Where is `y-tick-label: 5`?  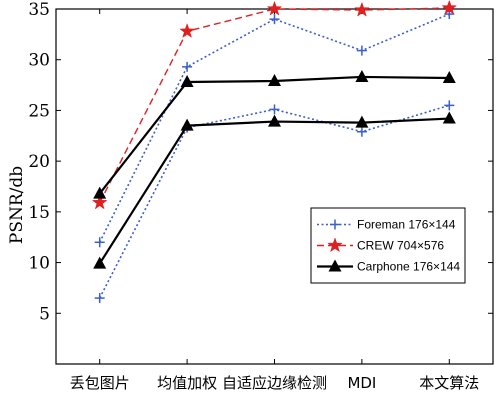 y-tick-label: 5 is located at coordinates (44, 314).